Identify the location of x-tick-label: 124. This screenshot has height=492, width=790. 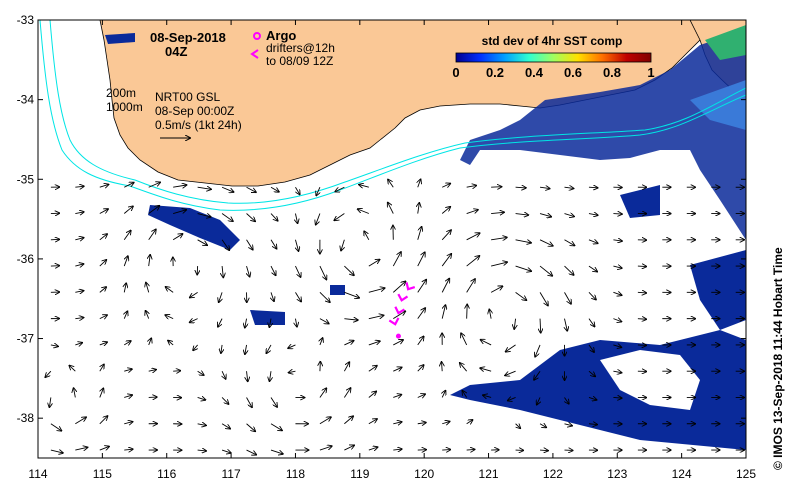
(682, 474).